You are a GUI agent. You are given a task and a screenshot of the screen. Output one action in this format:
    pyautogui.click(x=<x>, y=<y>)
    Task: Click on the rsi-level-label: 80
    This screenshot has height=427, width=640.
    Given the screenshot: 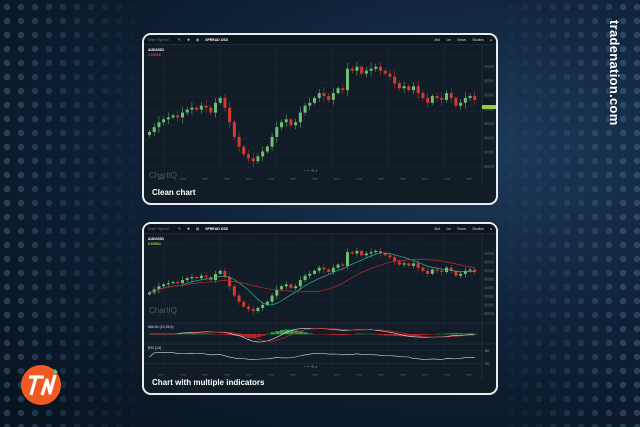 What is the action you would take?
    pyautogui.click(x=487, y=350)
    